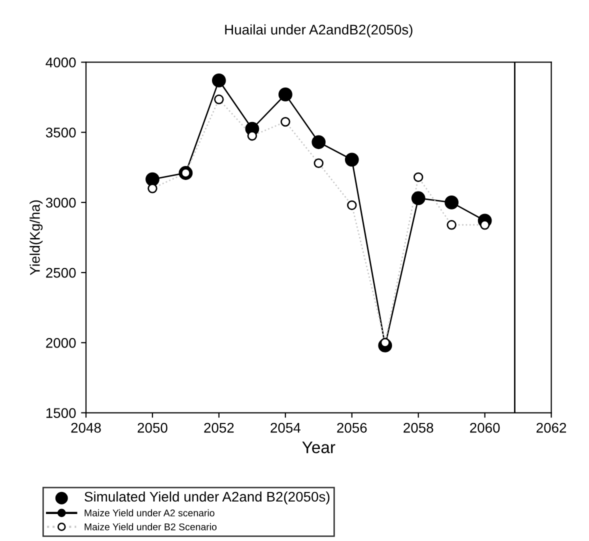  Describe the element at coordinates (149, 512) in the screenshot. I see `legend-label: Maize Yield under A2 scenario` at that location.